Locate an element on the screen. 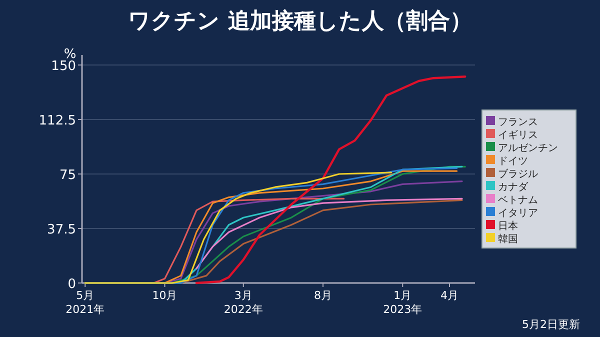 The height and width of the screenshot is (337, 600). title: ワクチン 追加接種した人（割合） is located at coordinates (300, 21).